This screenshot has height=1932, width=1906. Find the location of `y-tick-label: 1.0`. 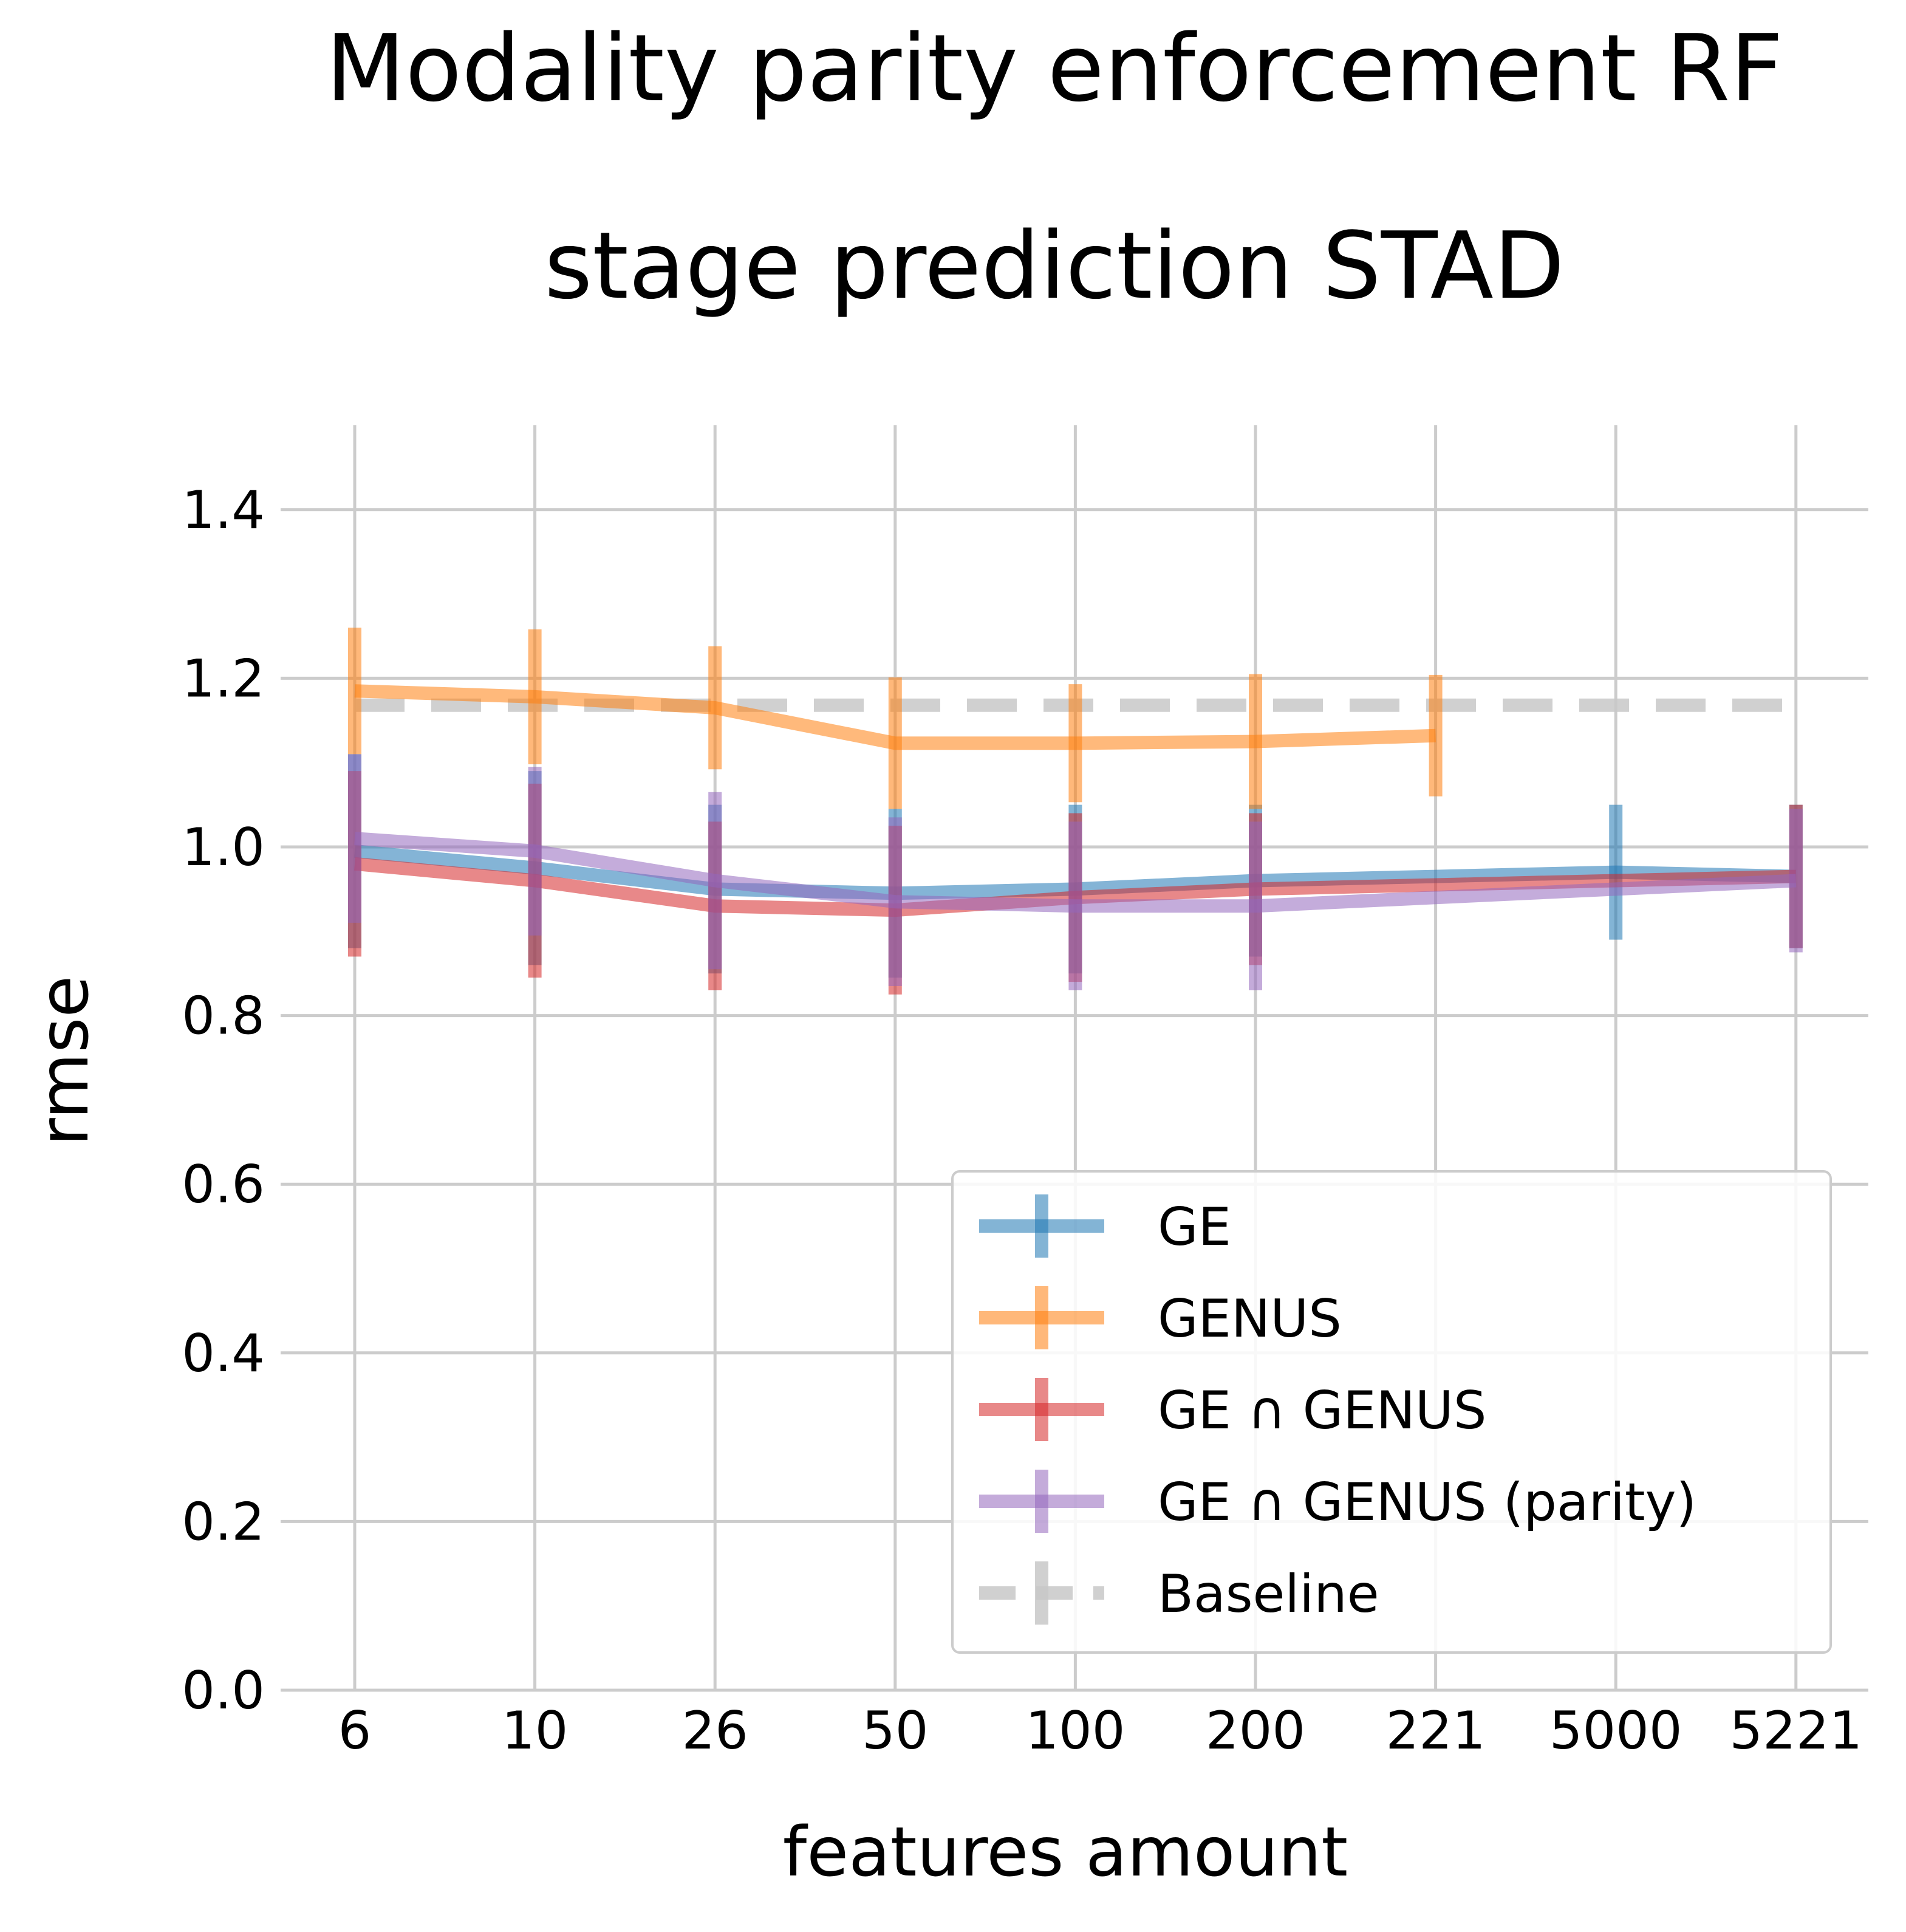

y-tick-label: 1.0 is located at coordinates (224, 848).